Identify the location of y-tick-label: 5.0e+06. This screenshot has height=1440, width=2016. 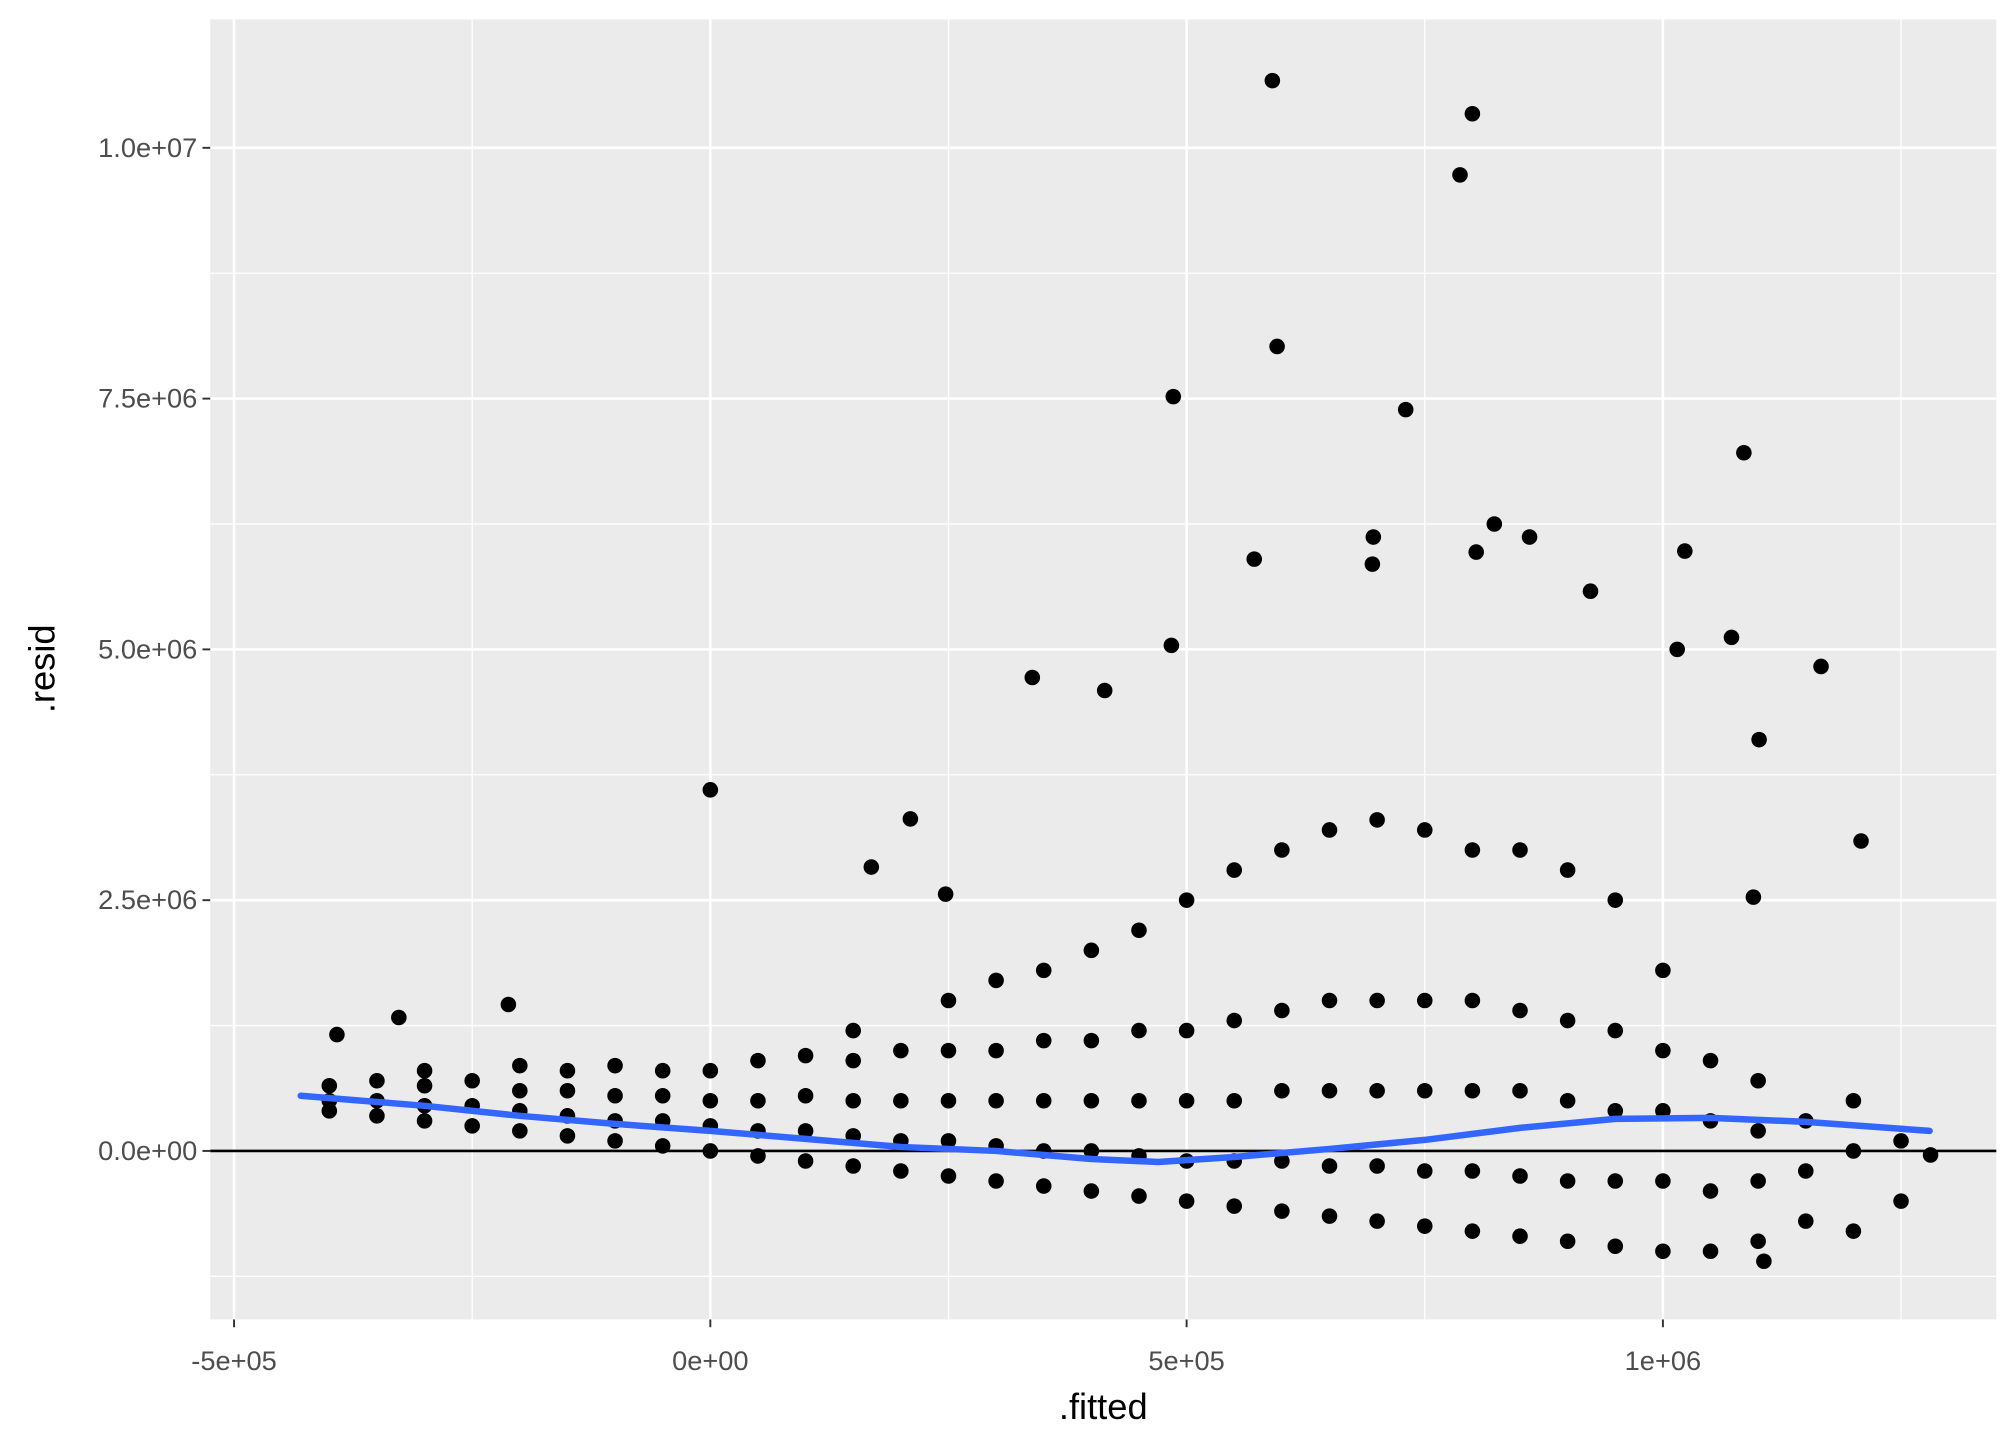
(147, 648).